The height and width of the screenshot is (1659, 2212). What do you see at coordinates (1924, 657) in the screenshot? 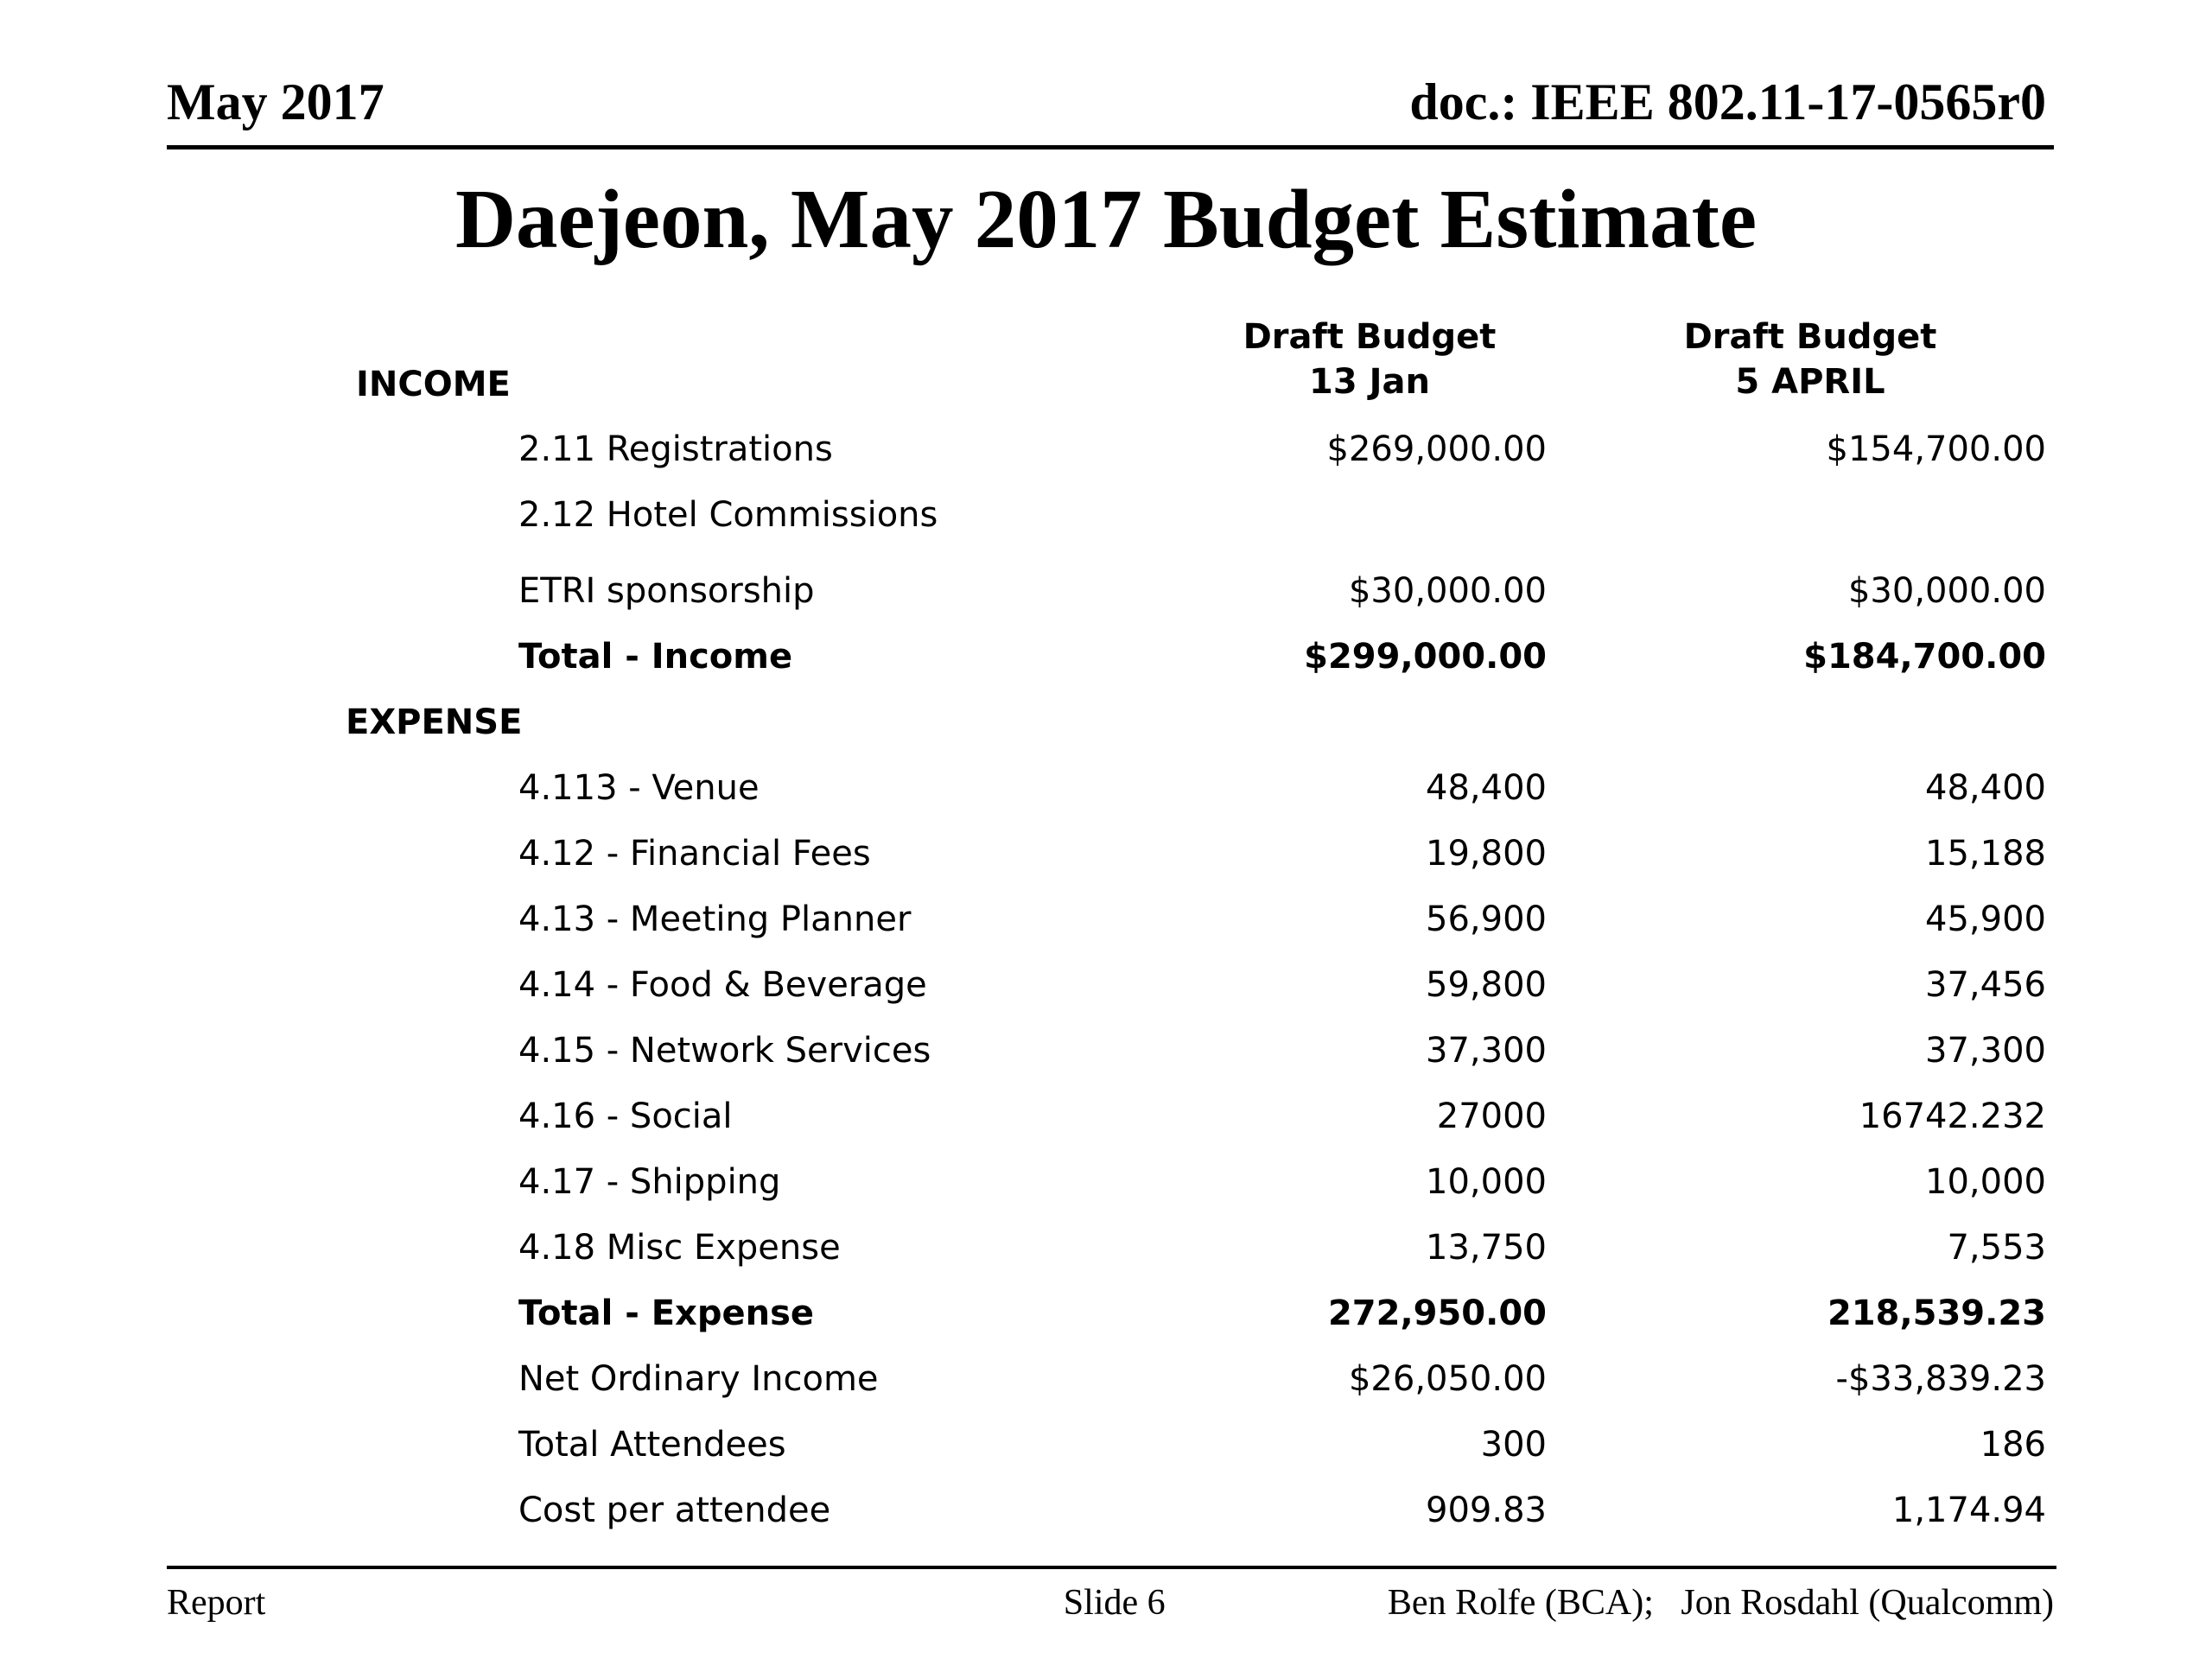
I see `row-value-5april: $184,700.00` at bounding box center [1924, 657].